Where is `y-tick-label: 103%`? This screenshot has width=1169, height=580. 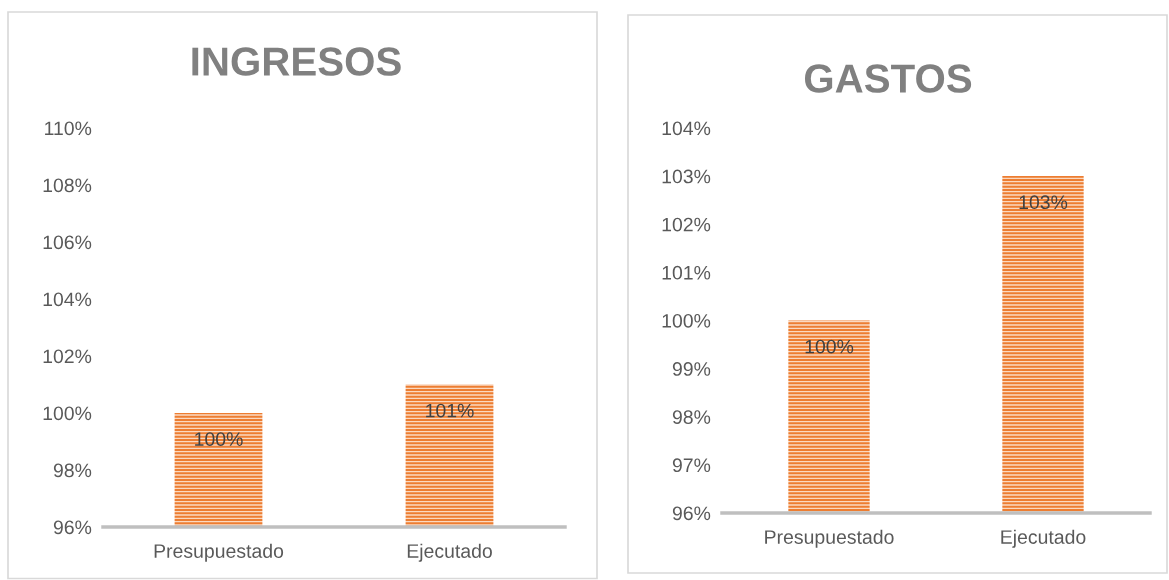
y-tick-label: 103% is located at coordinates (686, 176).